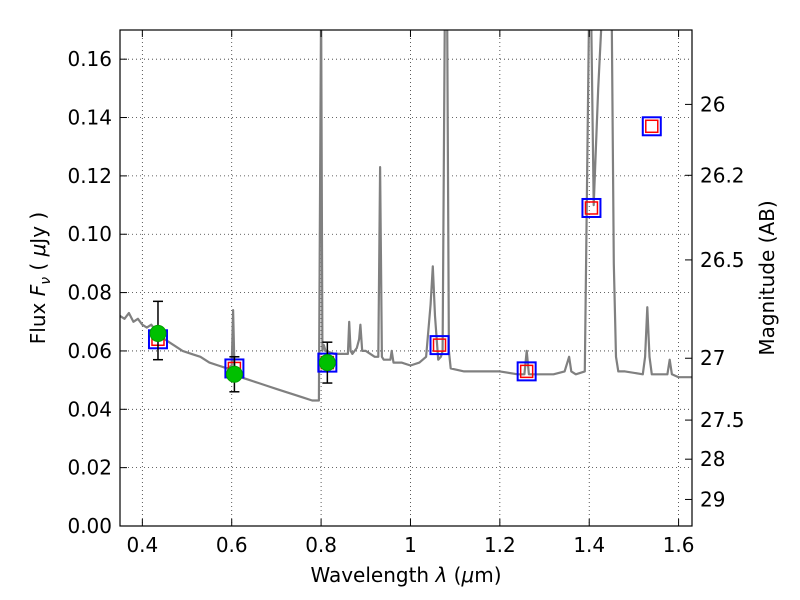 This screenshot has height=600, width=800. What do you see at coordinates (712, 104) in the screenshot?
I see `right-tick-label: 26` at bounding box center [712, 104].